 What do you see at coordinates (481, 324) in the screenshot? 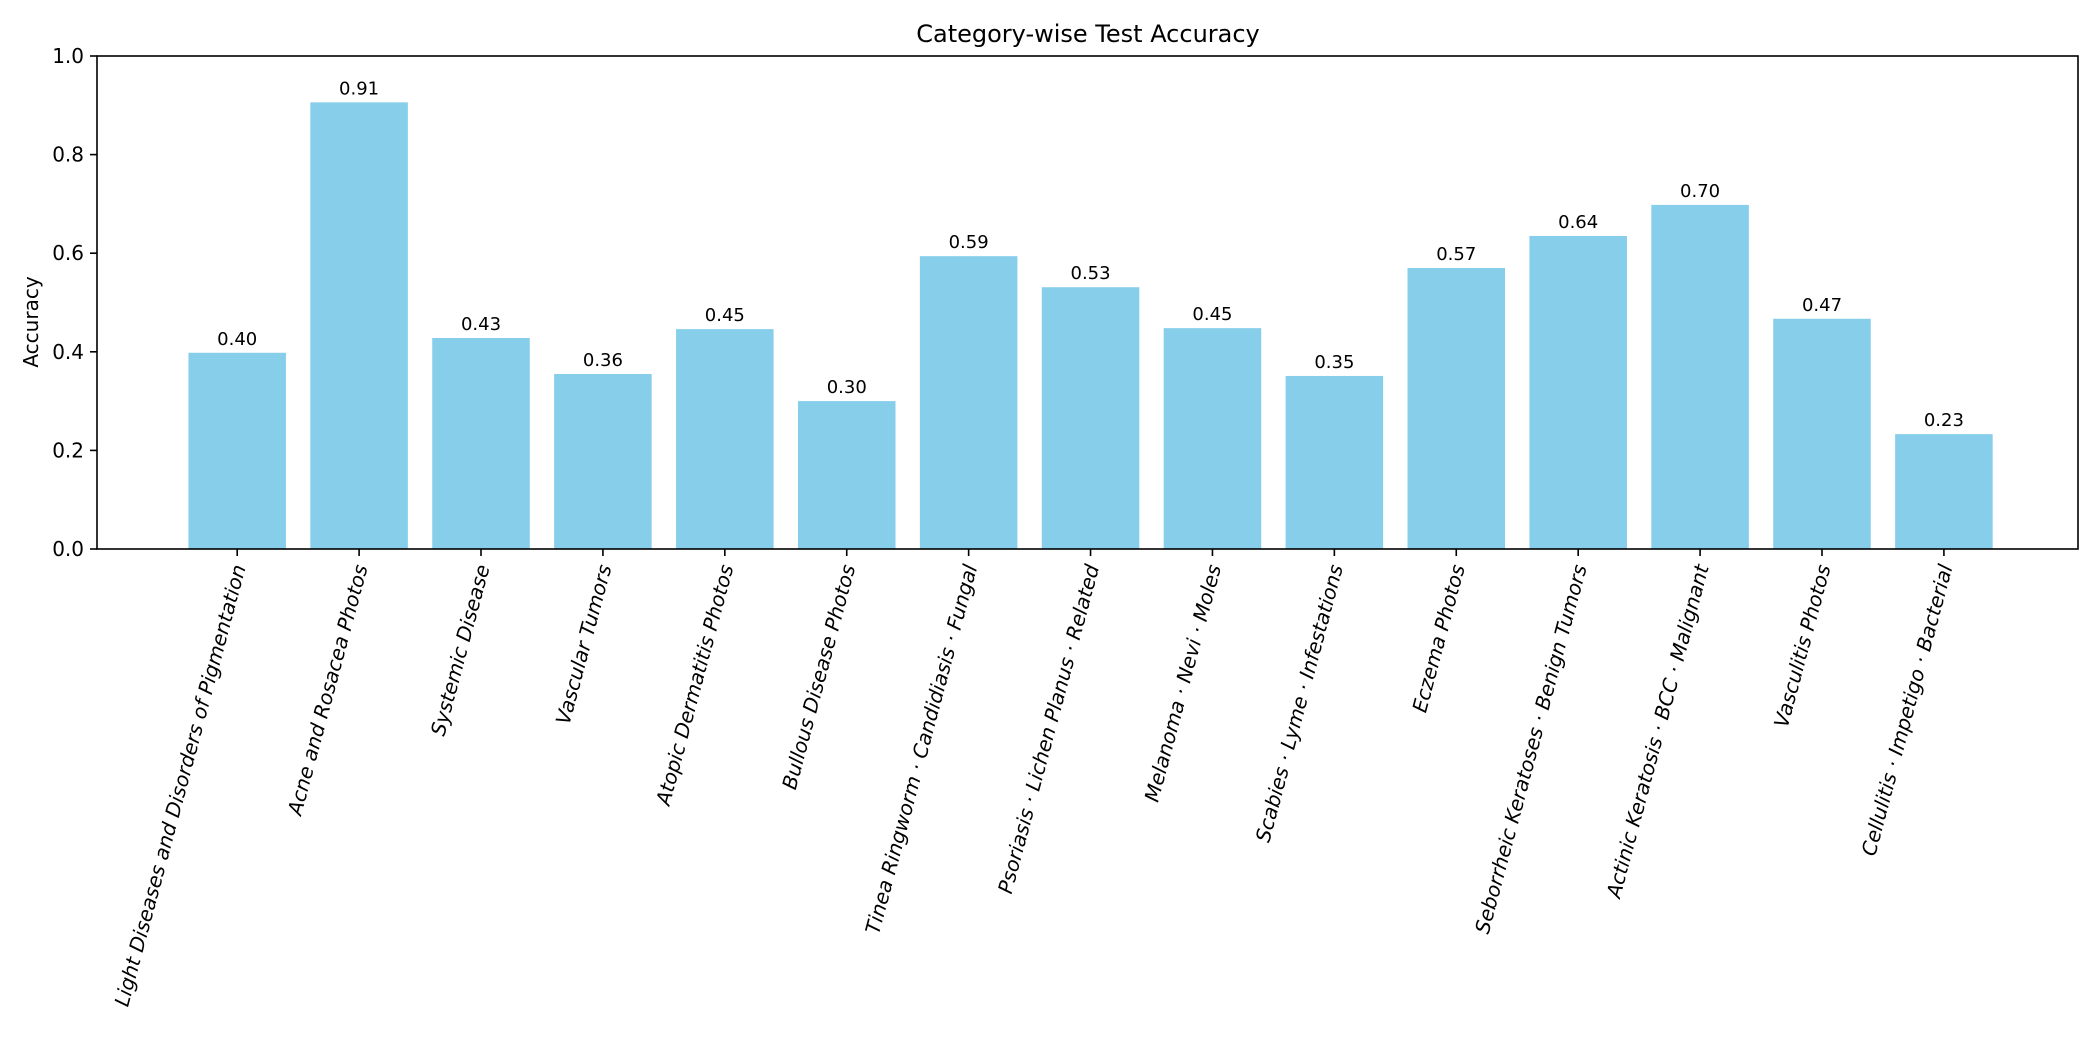
I see `bar-value-label: 0.43` at bounding box center [481, 324].